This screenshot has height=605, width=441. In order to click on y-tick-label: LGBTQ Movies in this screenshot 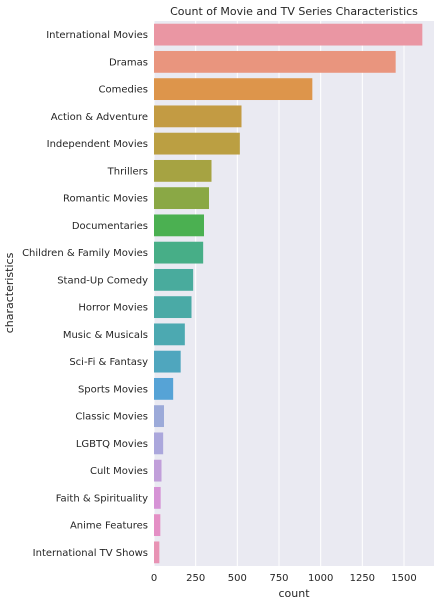, I will do `click(112, 444)`.